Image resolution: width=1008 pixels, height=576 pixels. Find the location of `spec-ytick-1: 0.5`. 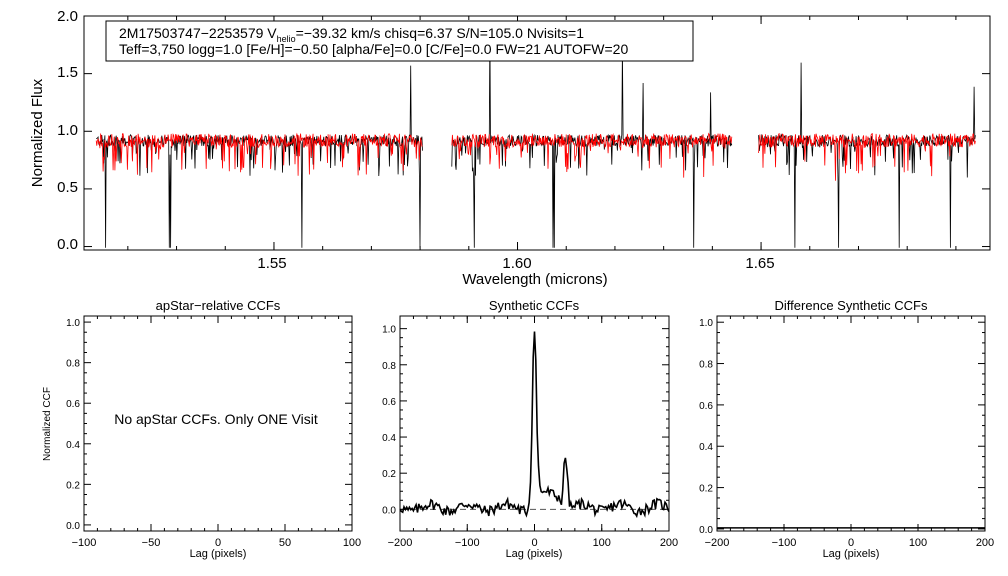

spec-ytick-1: 0.5 is located at coordinates (67, 187).